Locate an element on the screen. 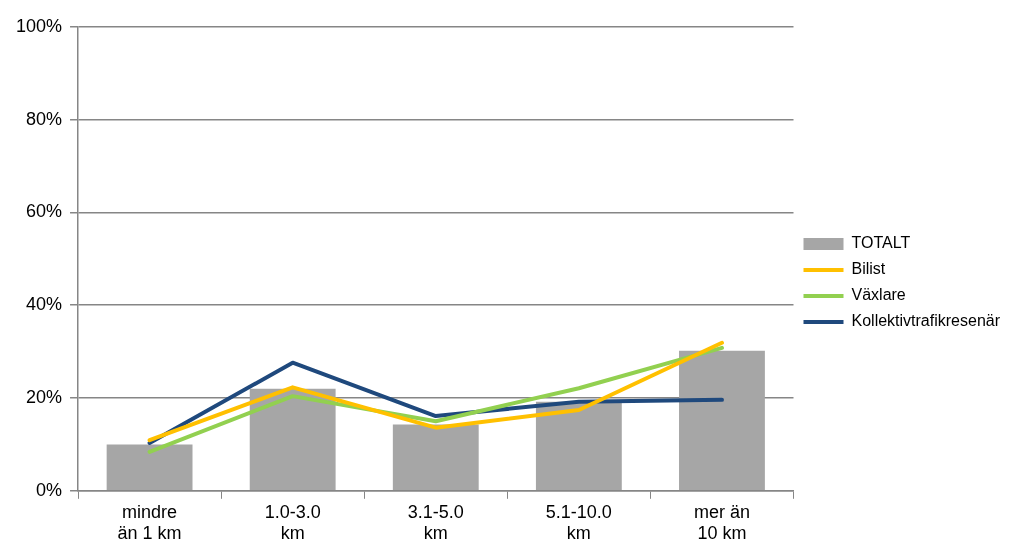 This screenshot has height=557, width=1027. legend-label: Kollektivtrafikresenär is located at coordinates (926, 321).